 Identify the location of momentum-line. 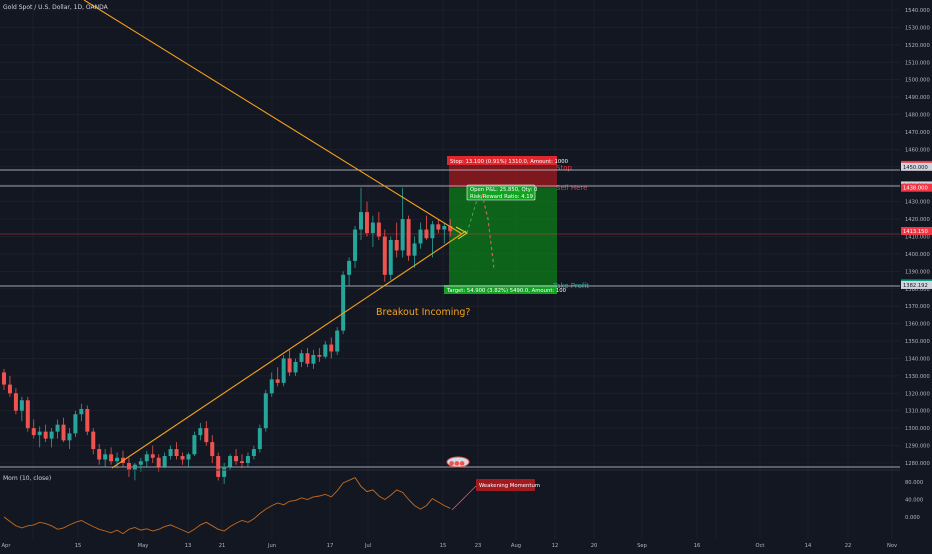
(227, 506).